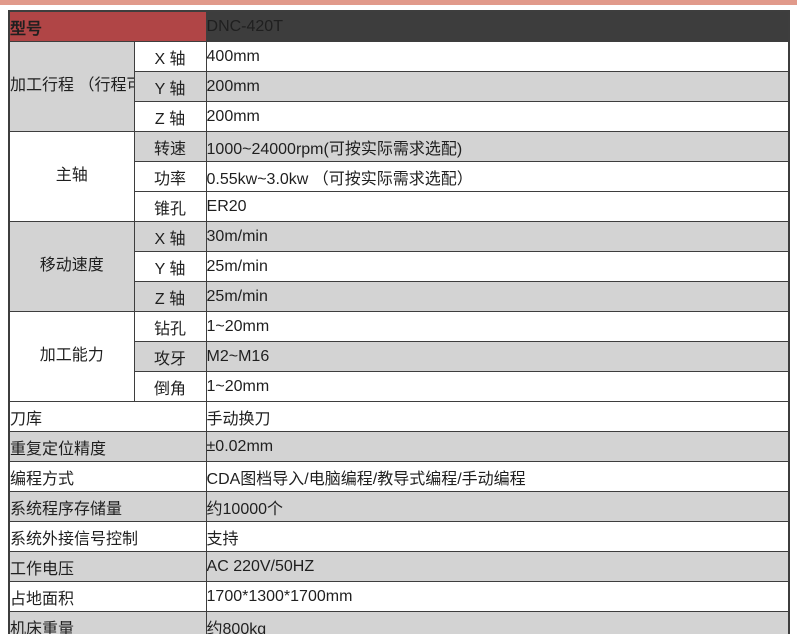  I want to click on category-cell-machining-travel: 加工行程 （行程可定制）, so click(71, 86).